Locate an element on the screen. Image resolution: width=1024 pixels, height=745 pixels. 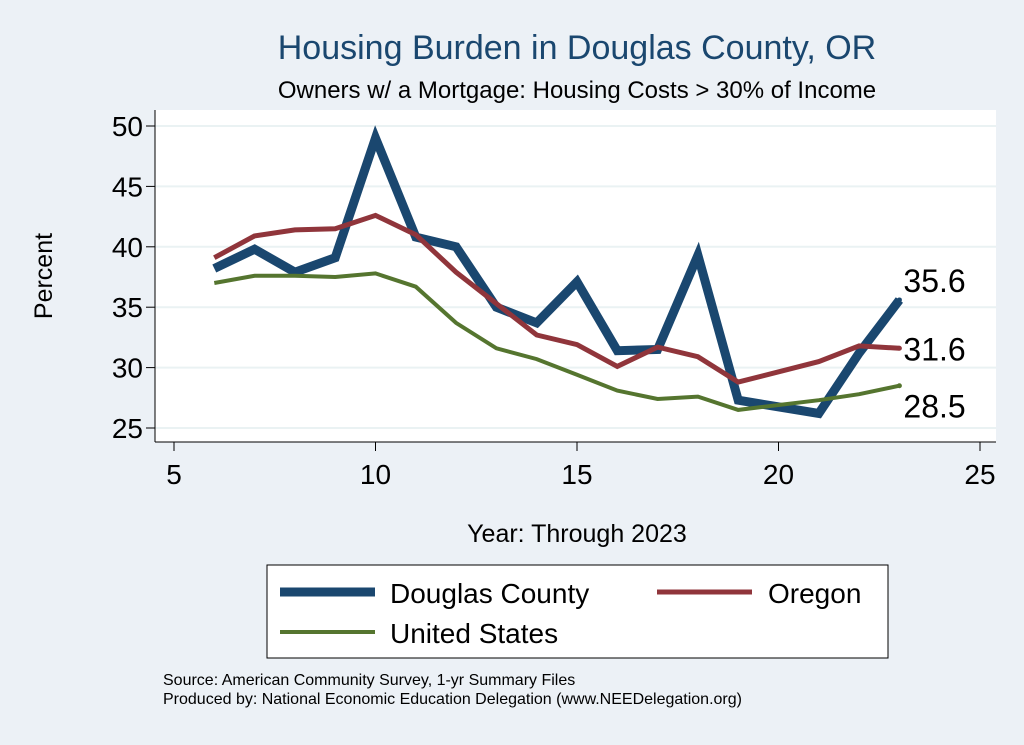
legend-label: Oregon is located at coordinates (814, 593).